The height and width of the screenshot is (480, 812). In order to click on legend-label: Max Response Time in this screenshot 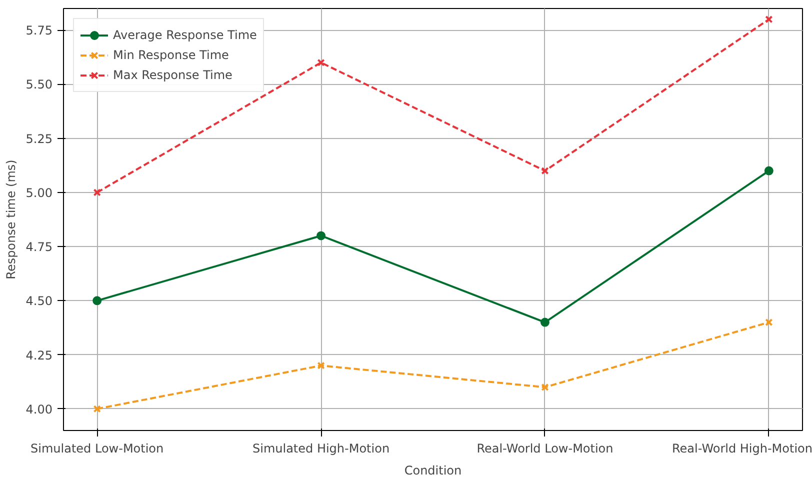, I will do `click(172, 75)`.